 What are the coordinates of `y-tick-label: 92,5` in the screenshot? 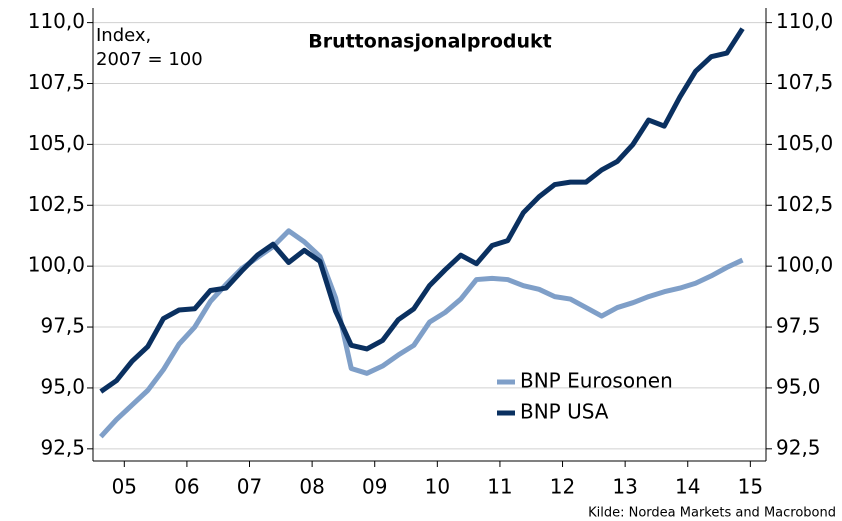 It's located at (62, 447).